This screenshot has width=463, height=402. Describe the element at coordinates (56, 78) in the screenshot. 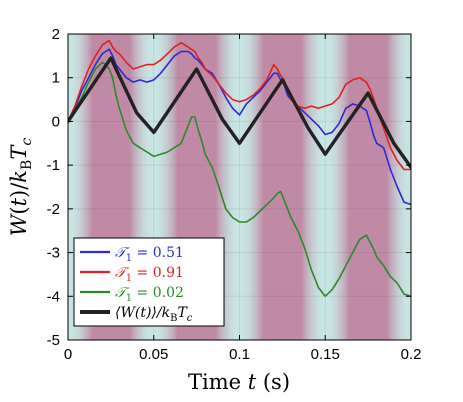

I see `y-tick-label: 1` at that location.